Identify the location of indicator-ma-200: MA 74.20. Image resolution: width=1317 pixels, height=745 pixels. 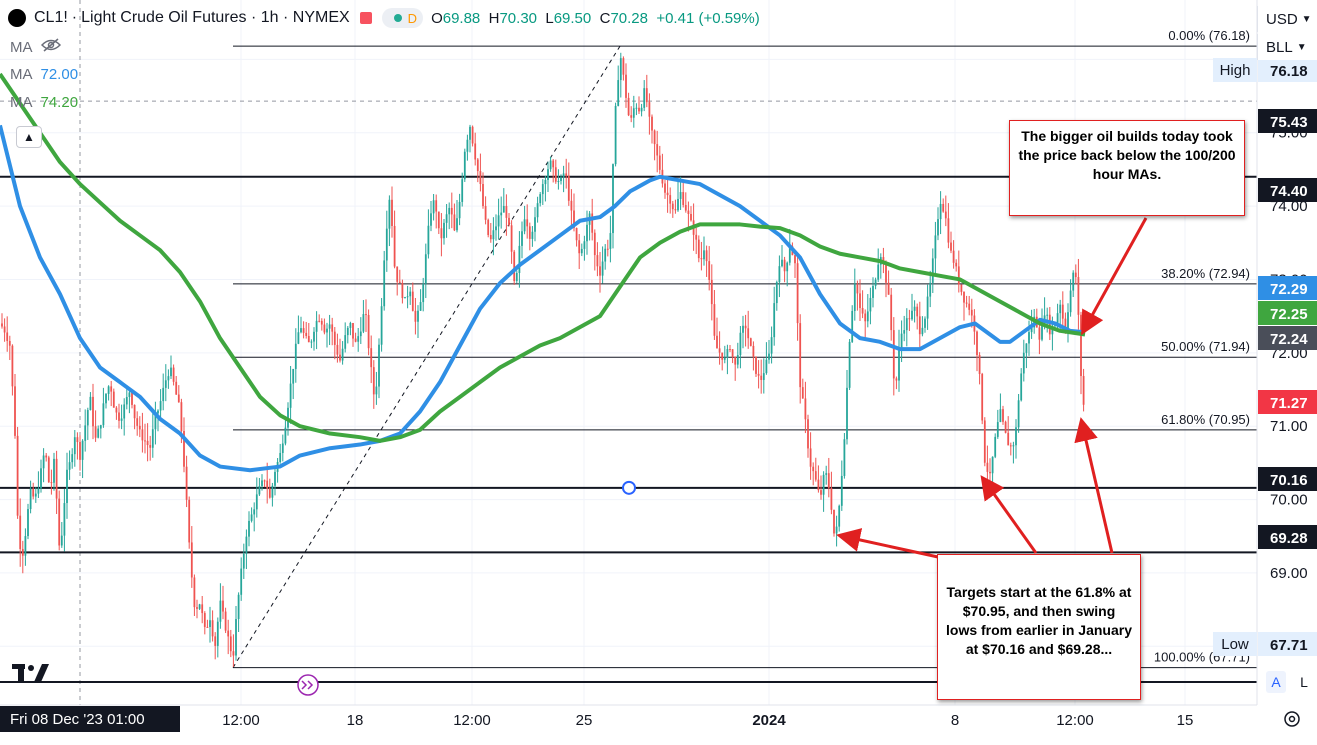
(44, 102).